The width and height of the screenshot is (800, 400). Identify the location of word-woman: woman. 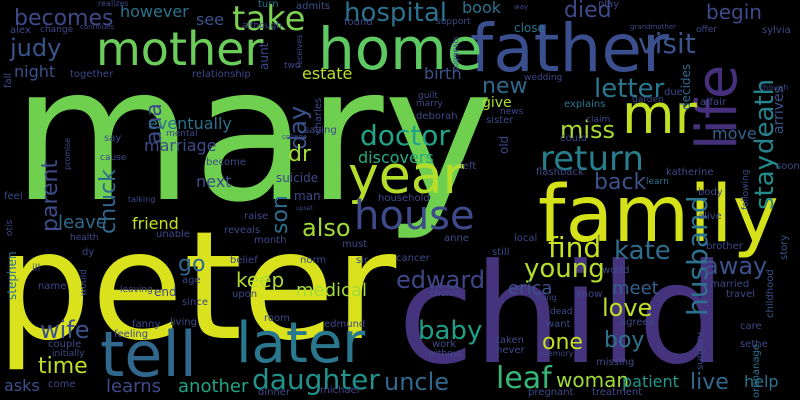
(593, 380).